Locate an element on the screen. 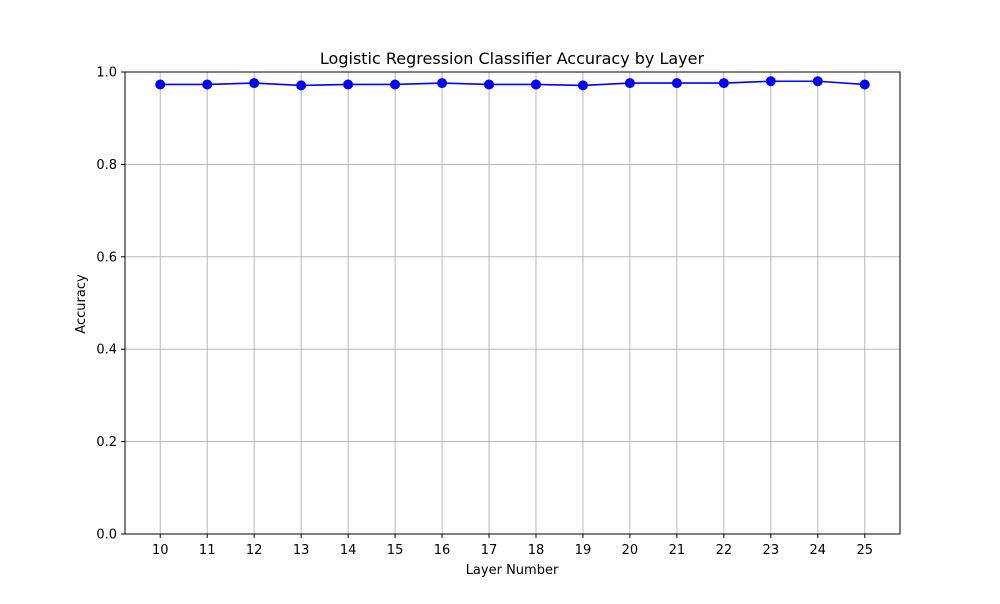 This screenshot has height=604, width=1000. series-layer is located at coordinates (512, 83).